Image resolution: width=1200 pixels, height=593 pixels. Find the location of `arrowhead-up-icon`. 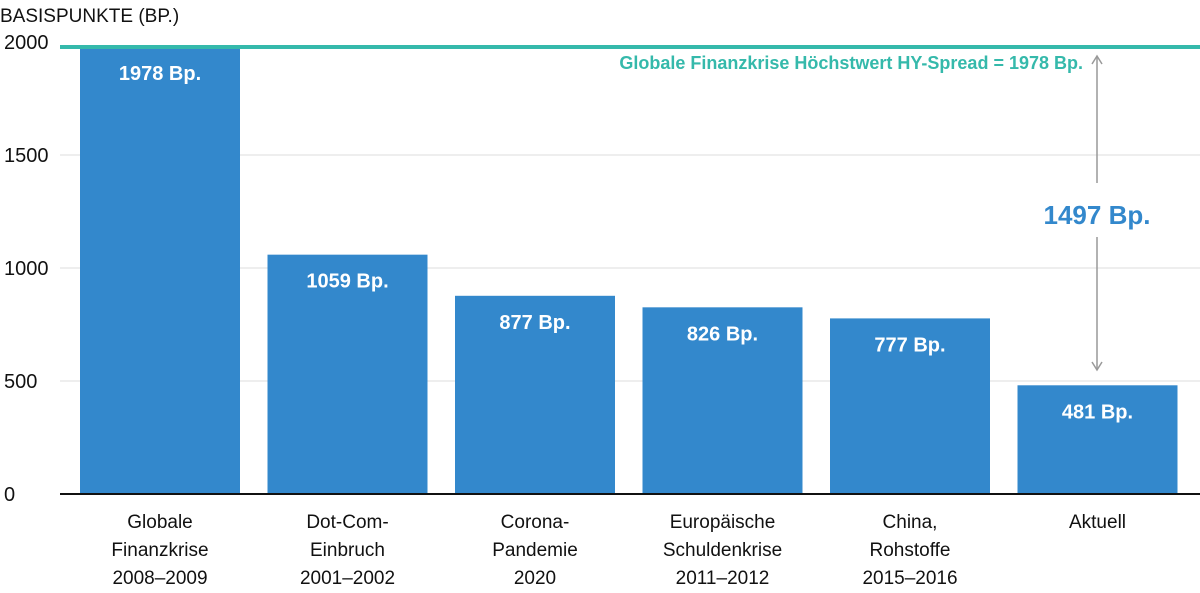

arrowhead-up-icon is located at coordinates (1097, 59).